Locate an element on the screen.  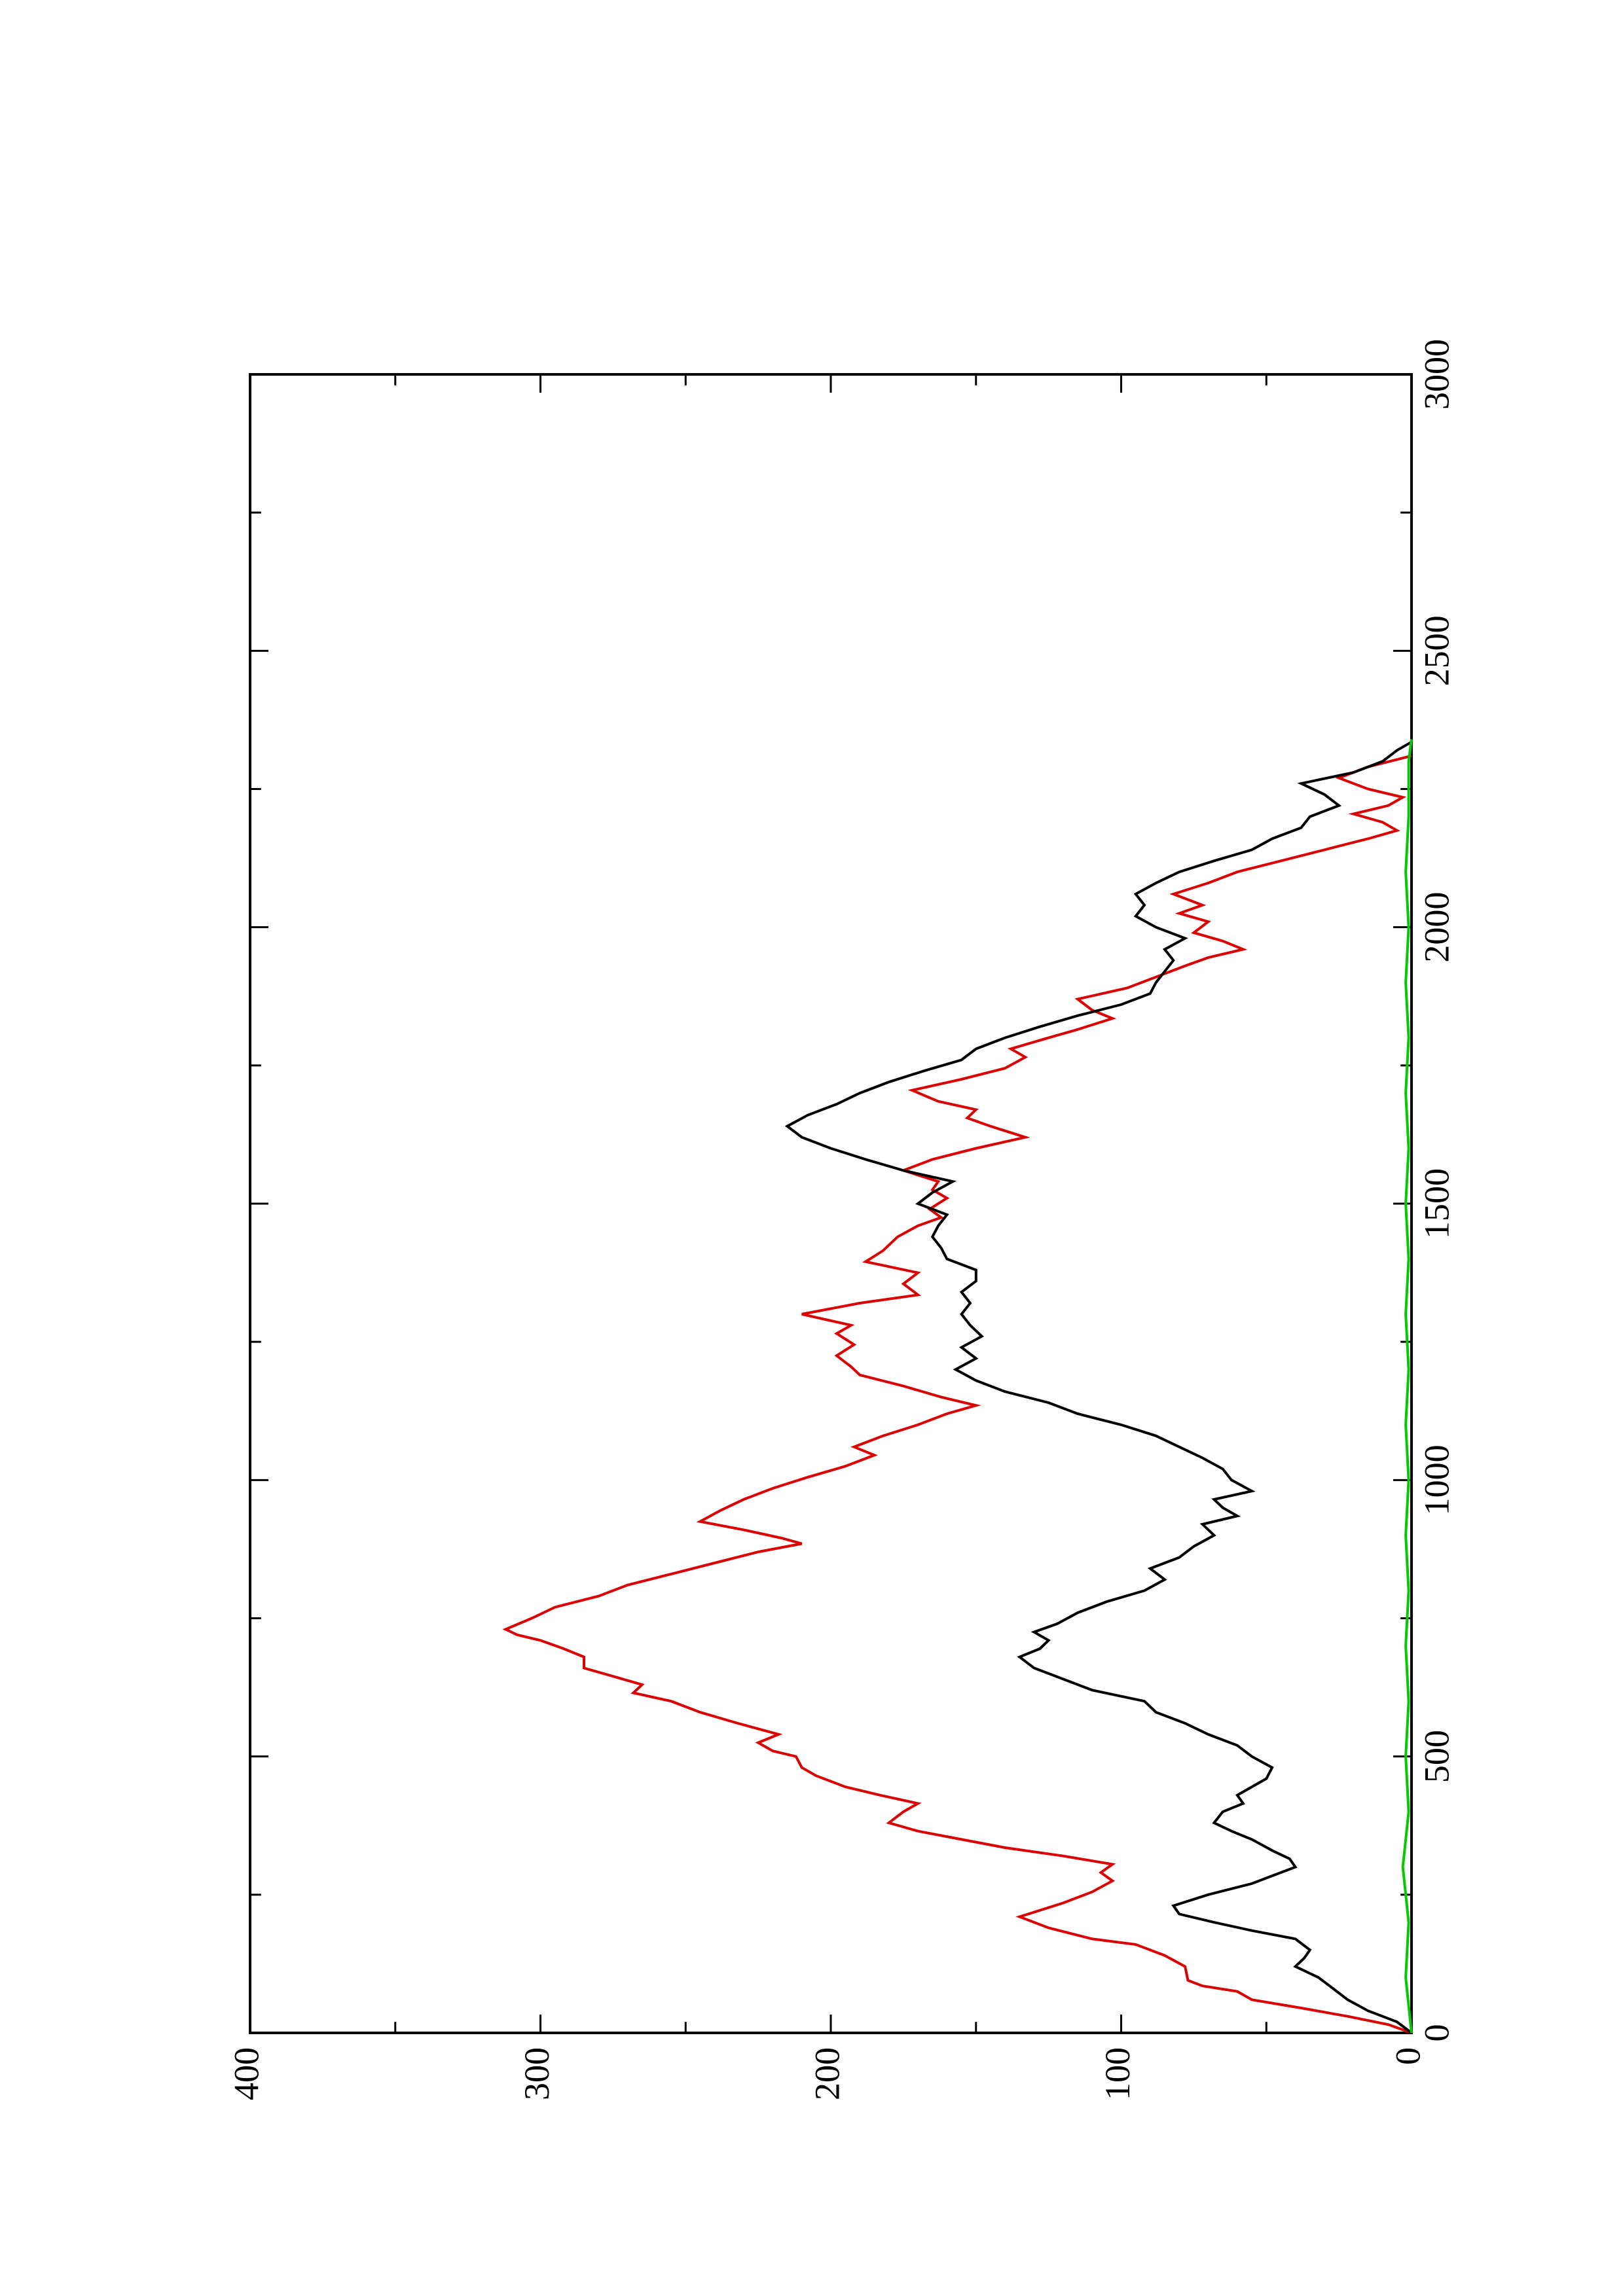
x-tick-label: 1000 is located at coordinates (1436, 1479).